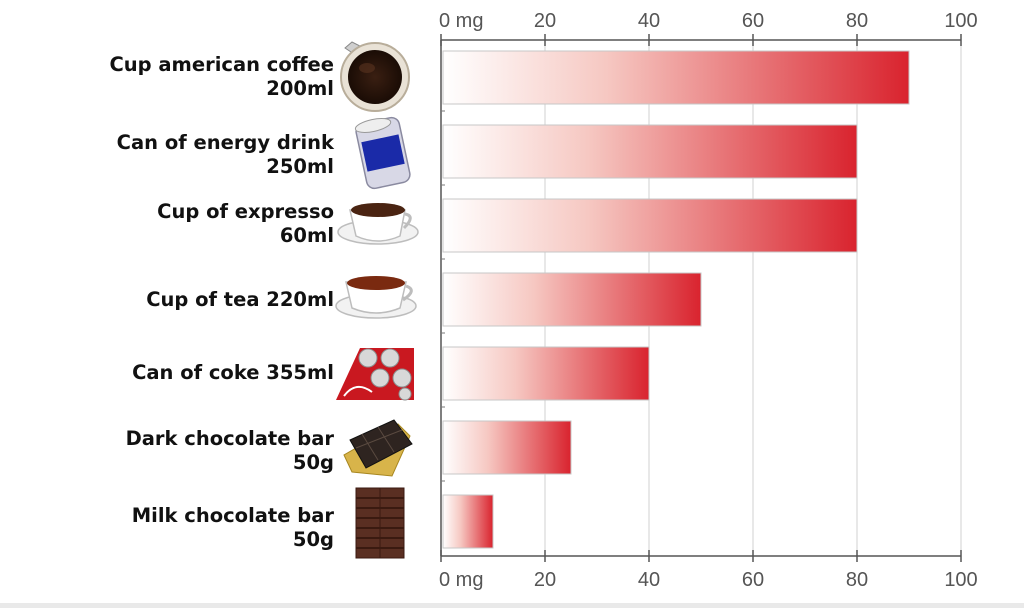  Describe the element at coordinates (221, 76) in the screenshot. I see `category-label: Cup american coffee 200ml` at that location.